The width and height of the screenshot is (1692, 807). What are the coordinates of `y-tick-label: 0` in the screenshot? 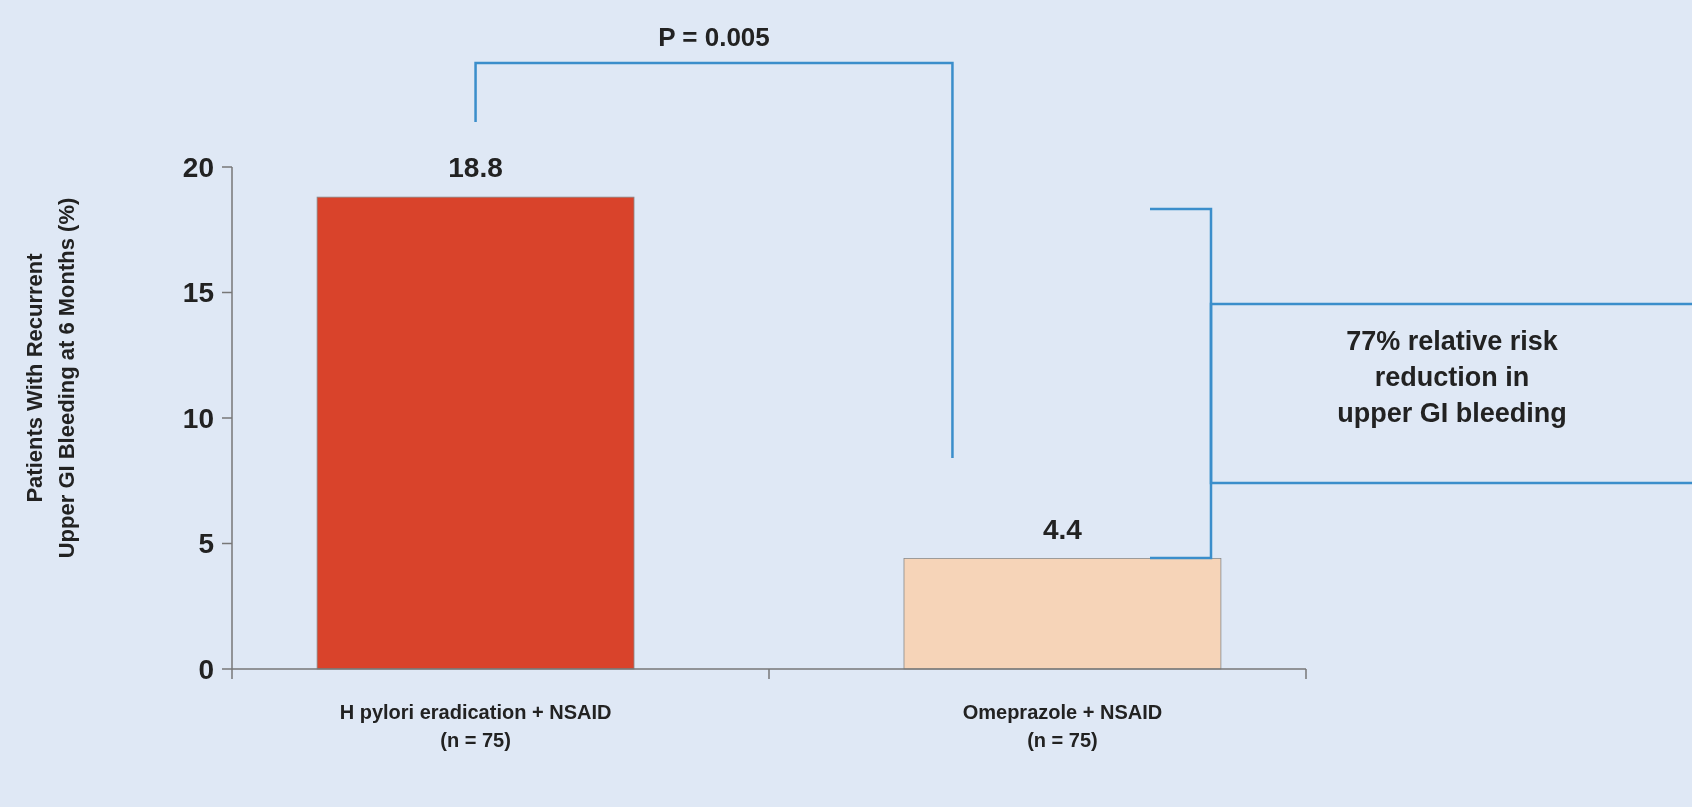 It's located at (206, 669).